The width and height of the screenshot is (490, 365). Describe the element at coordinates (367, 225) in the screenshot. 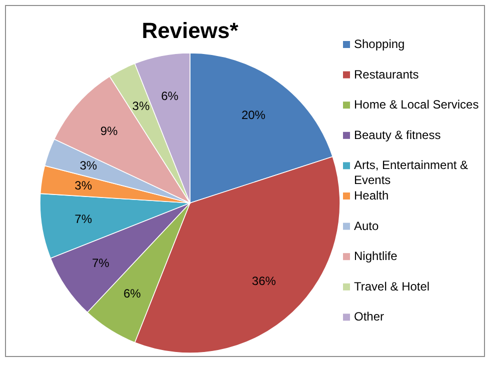

I see `legend-label: Auto` at that location.